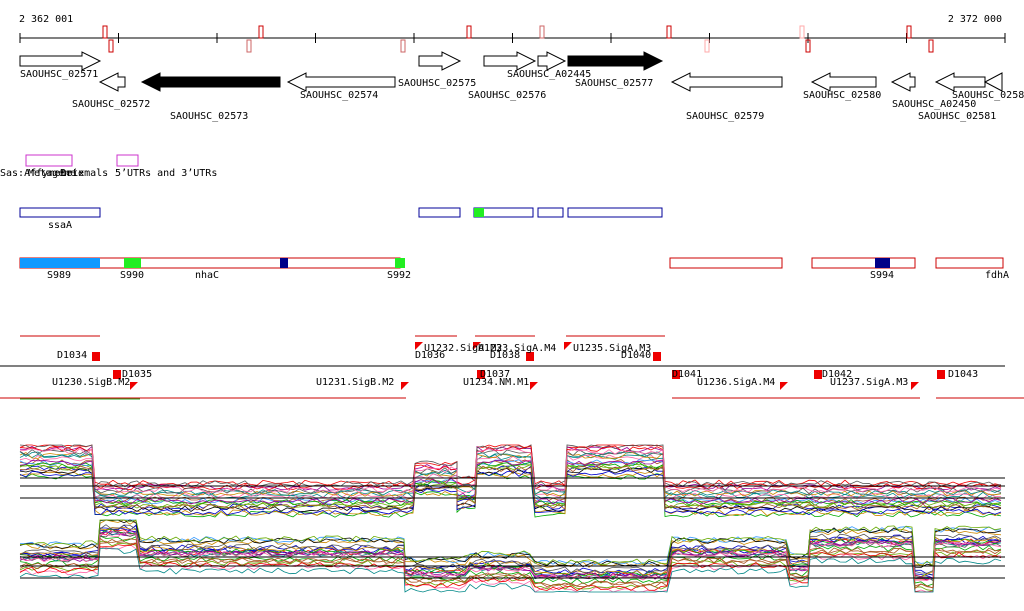  I want to click on region-label: U1233.SigA.M4, so click(517, 348).